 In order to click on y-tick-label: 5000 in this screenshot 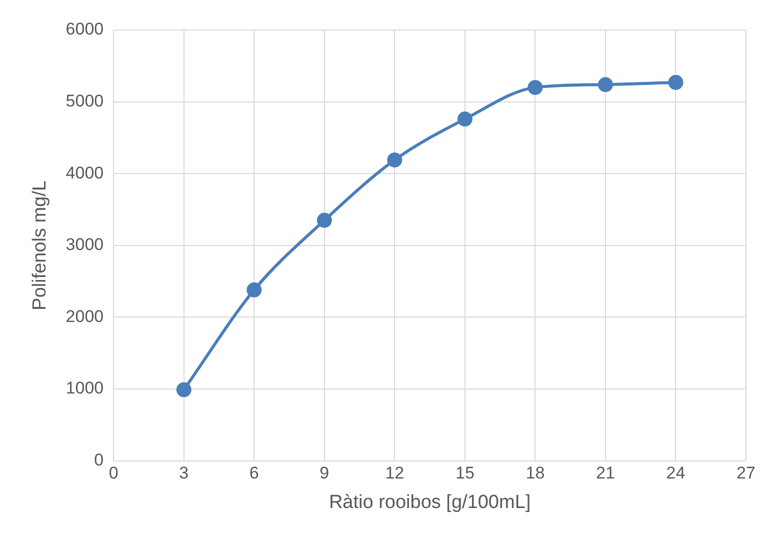, I will do `click(85, 100)`.